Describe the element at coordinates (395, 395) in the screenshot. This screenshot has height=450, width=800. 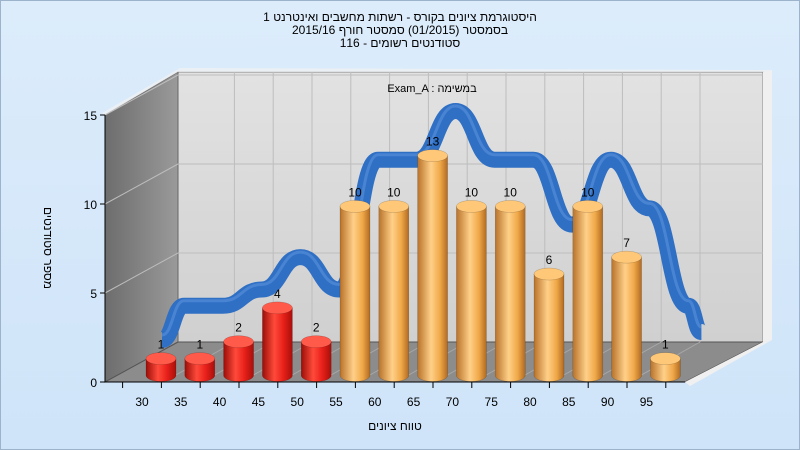
I see `x-axis: 30 35 40 45 50 55 60 65 70 75 80 85 90 95` at that location.